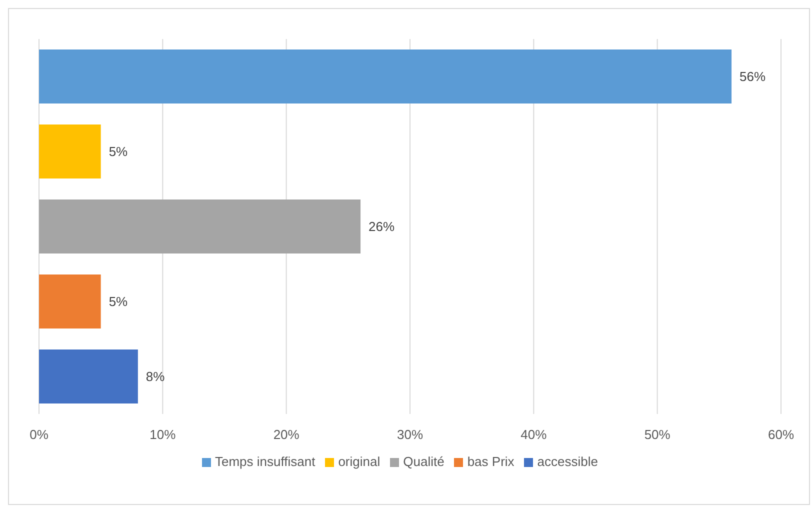 The height and width of the screenshot is (509, 812). What do you see at coordinates (265, 461) in the screenshot?
I see `legend-label: Temps insuffisant` at bounding box center [265, 461].